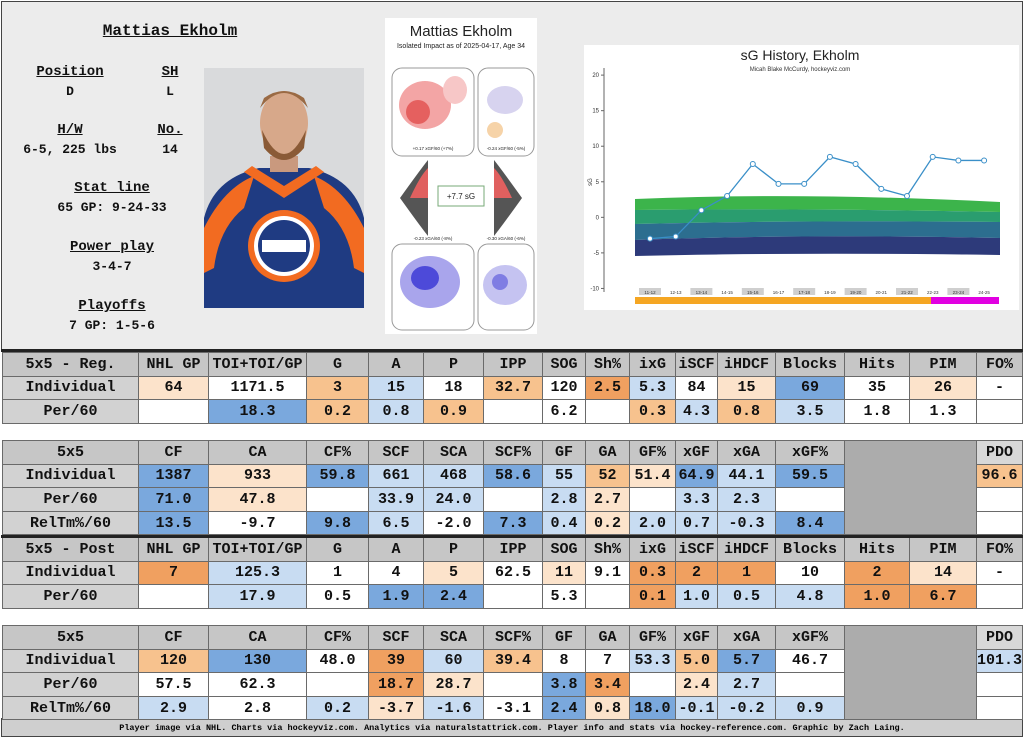 The image size is (1024, 738). Describe the element at coordinates (564, 637) in the screenshot. I see `table-cell: GF` at that location.